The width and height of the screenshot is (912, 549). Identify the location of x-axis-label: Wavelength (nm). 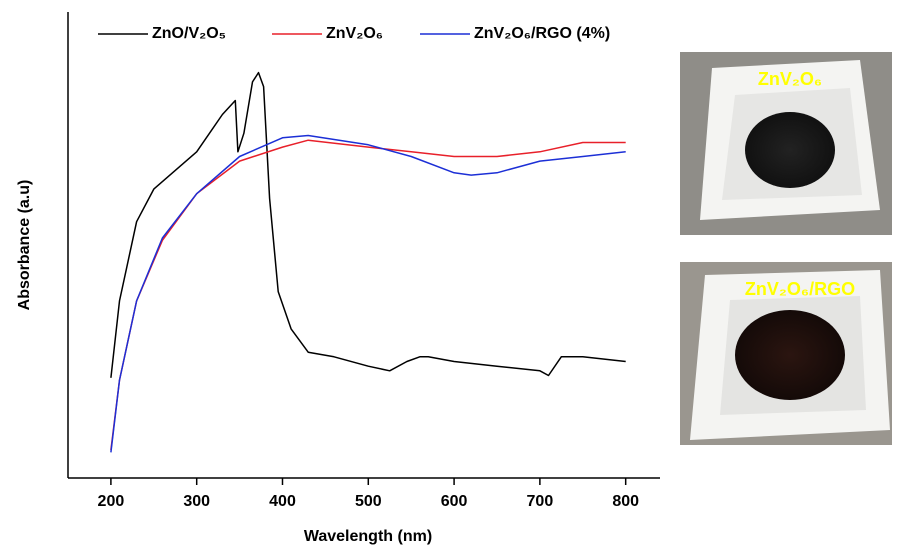
(368, 536).